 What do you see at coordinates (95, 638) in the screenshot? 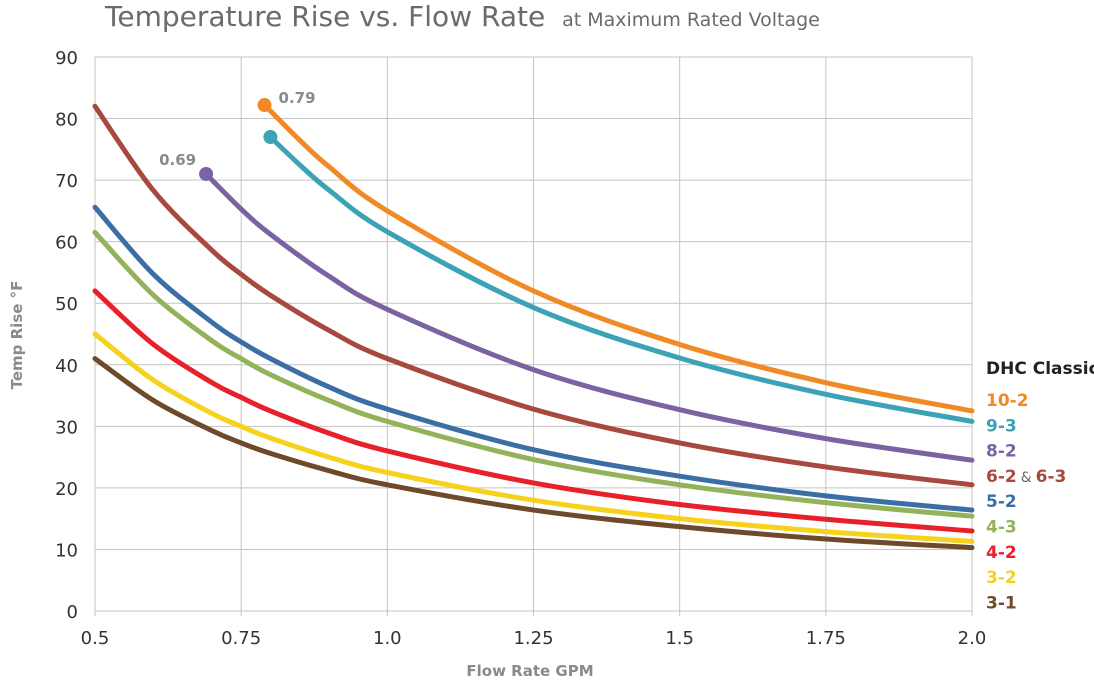
I see `x-tick-label: 0.5` at bounding box center [95, 638].